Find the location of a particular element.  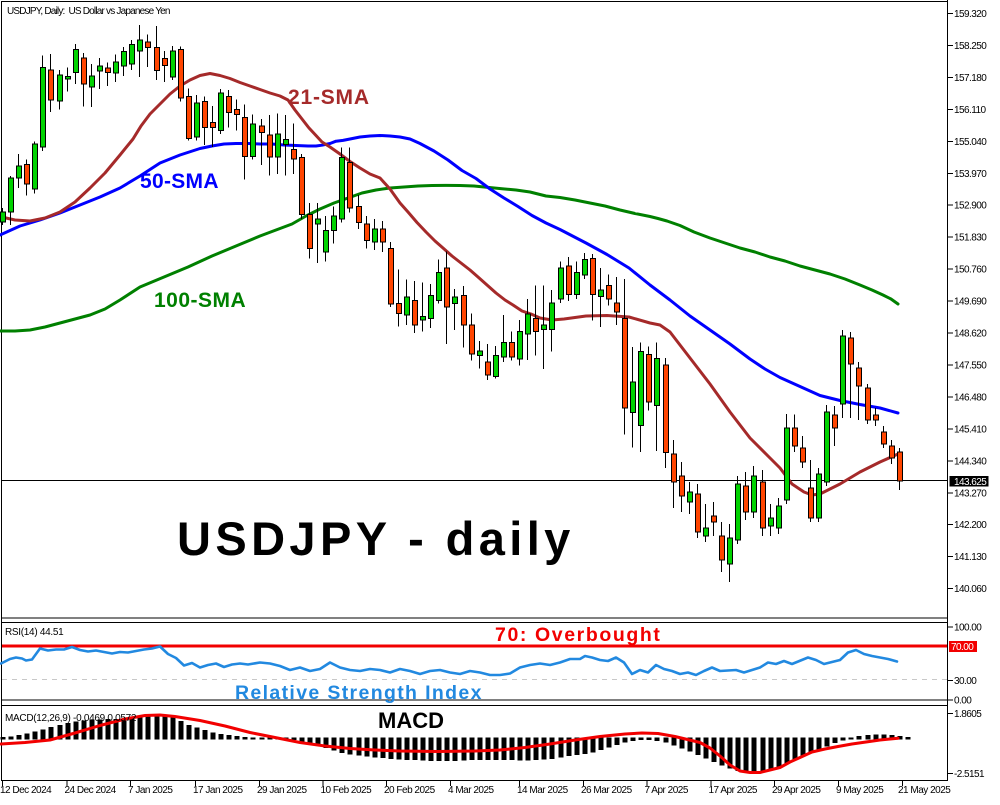

svg-text: 0.00 is located at coordinates (963, 701).